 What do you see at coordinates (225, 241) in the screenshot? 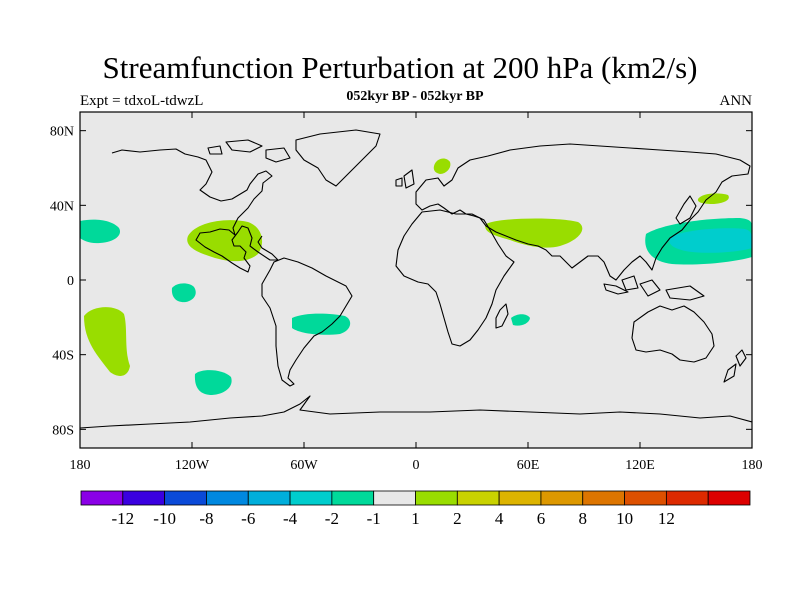
I see `contour-central-america` at bounding box center [225, 241].